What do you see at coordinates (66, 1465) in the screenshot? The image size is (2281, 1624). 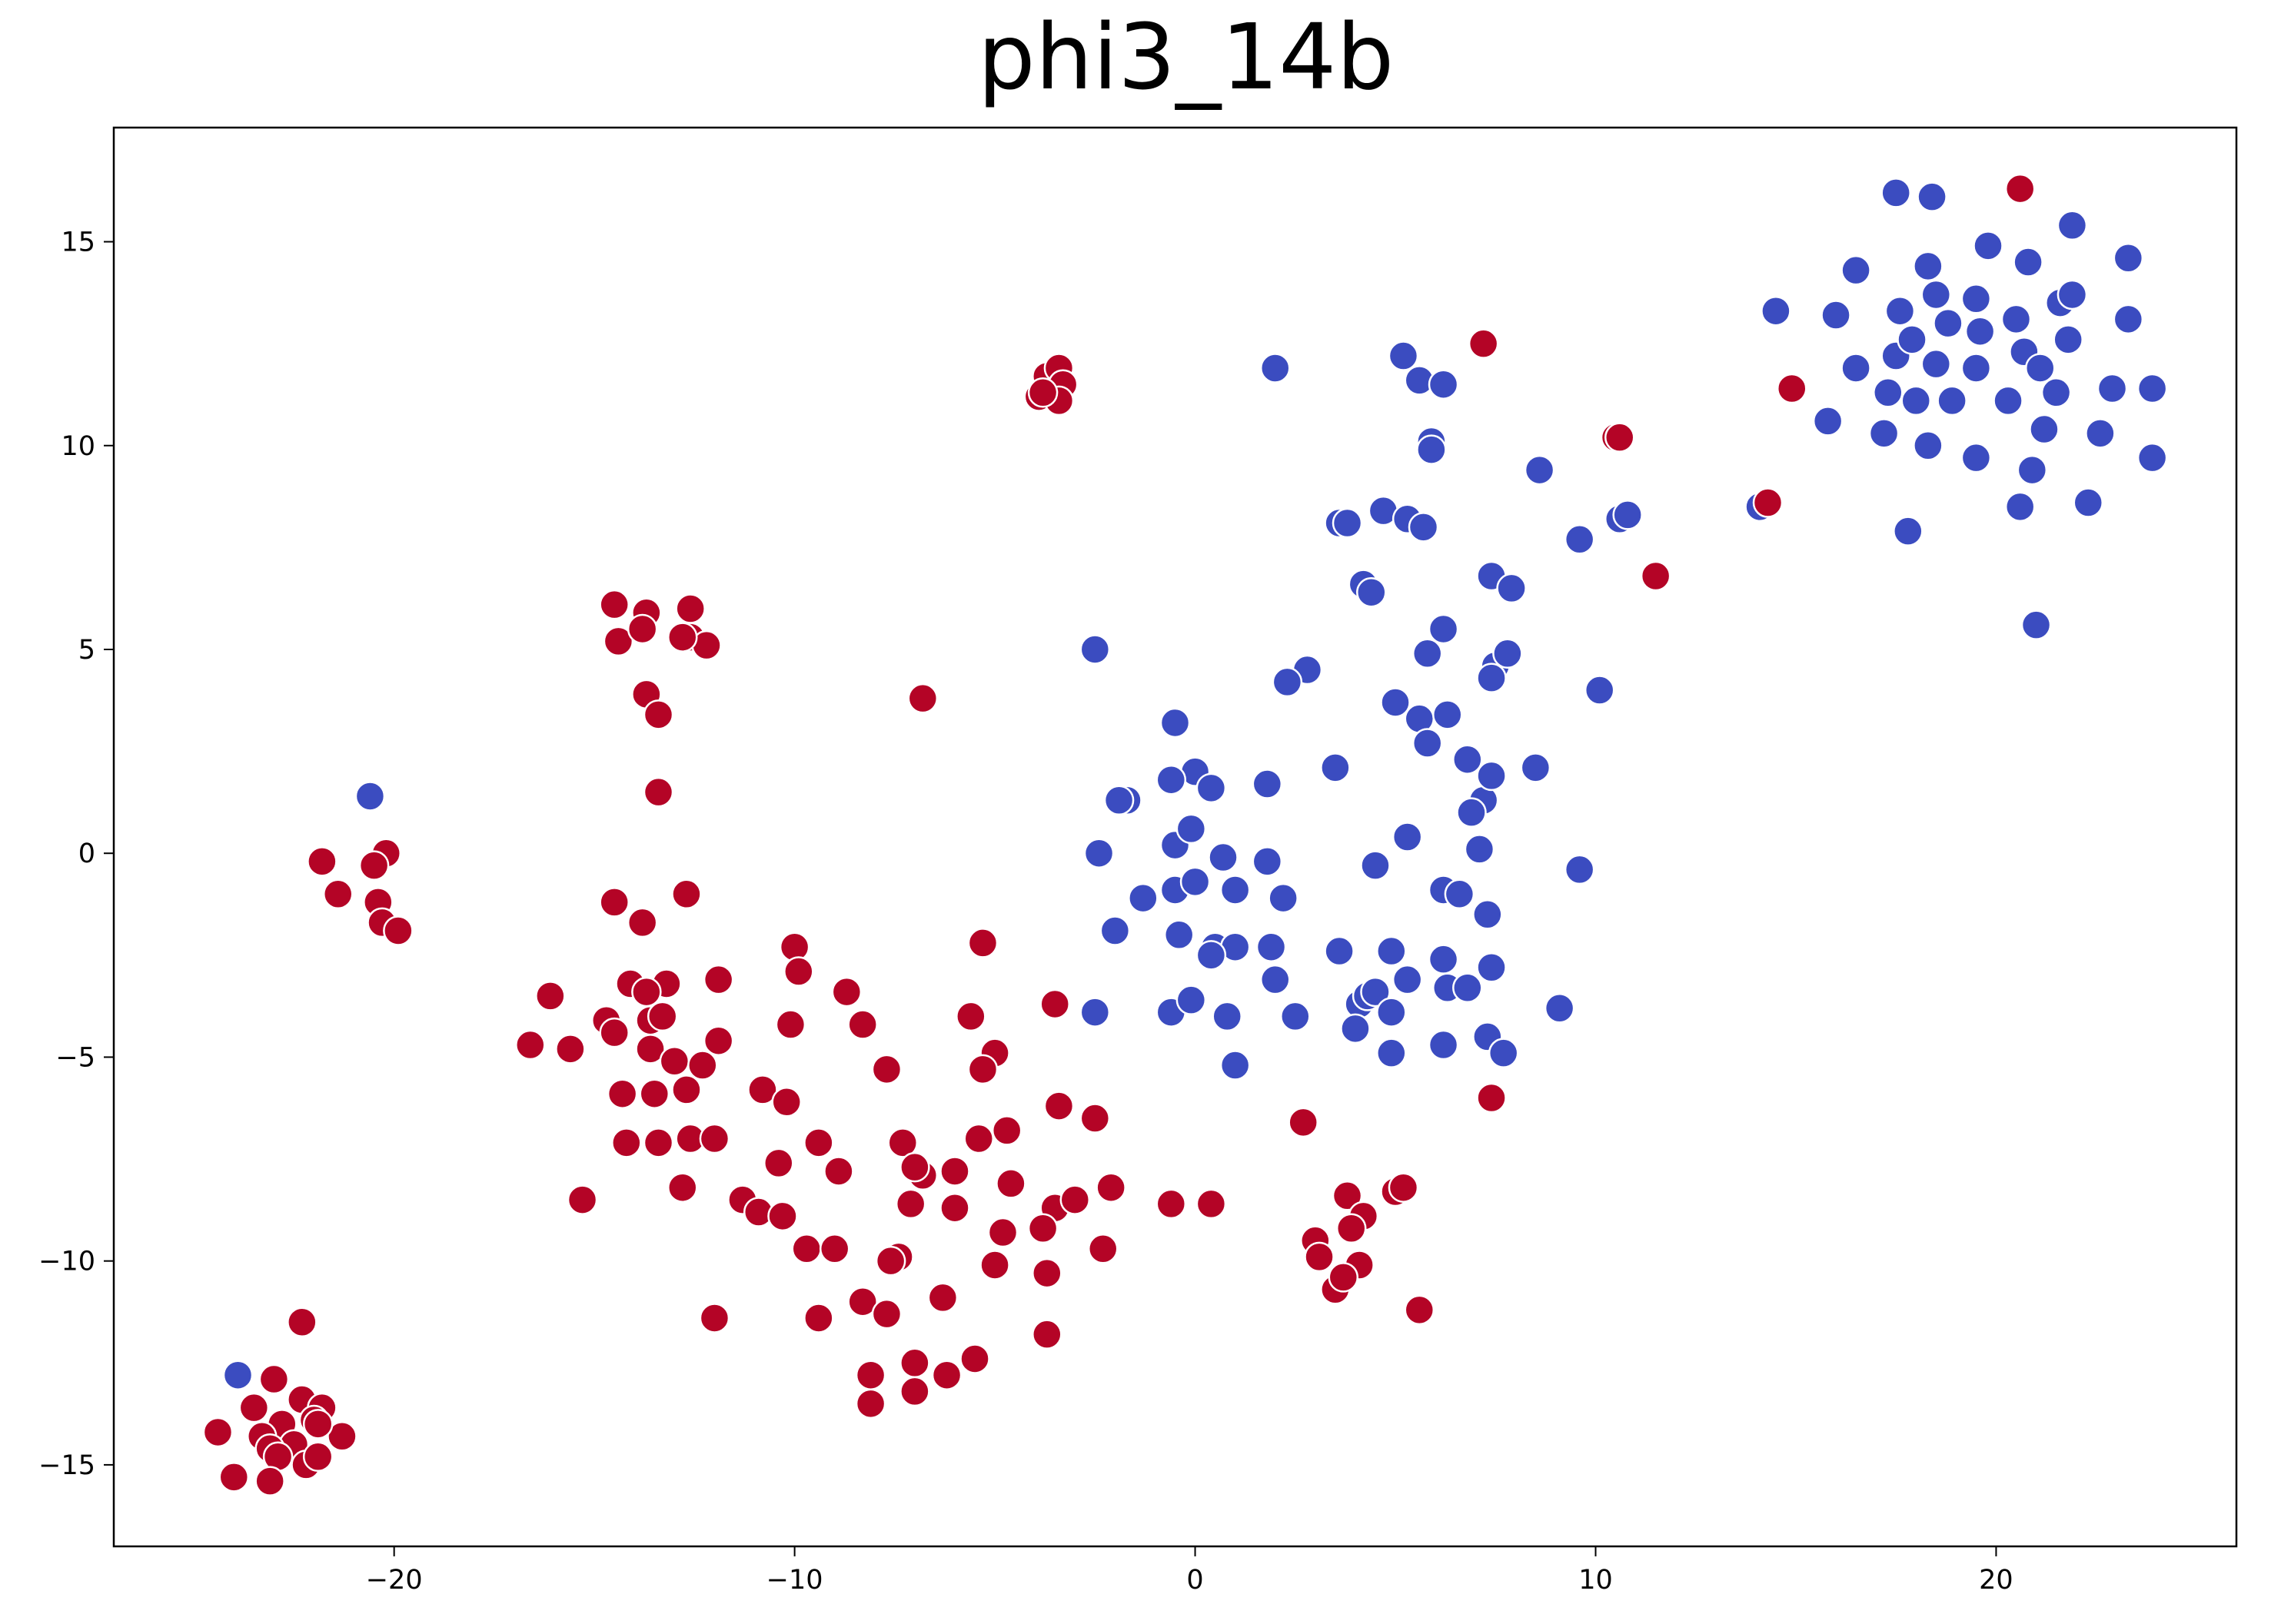 I see `y-tick-label: −15` at bounding box center [66, 1465].